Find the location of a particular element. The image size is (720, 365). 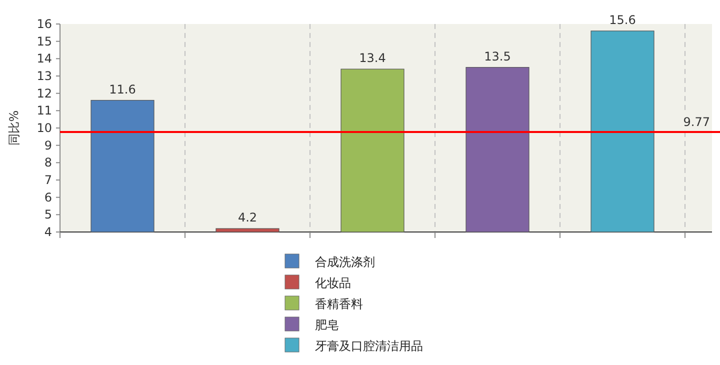

legend-label: 肥皂 is located at coordinates (327, 325).